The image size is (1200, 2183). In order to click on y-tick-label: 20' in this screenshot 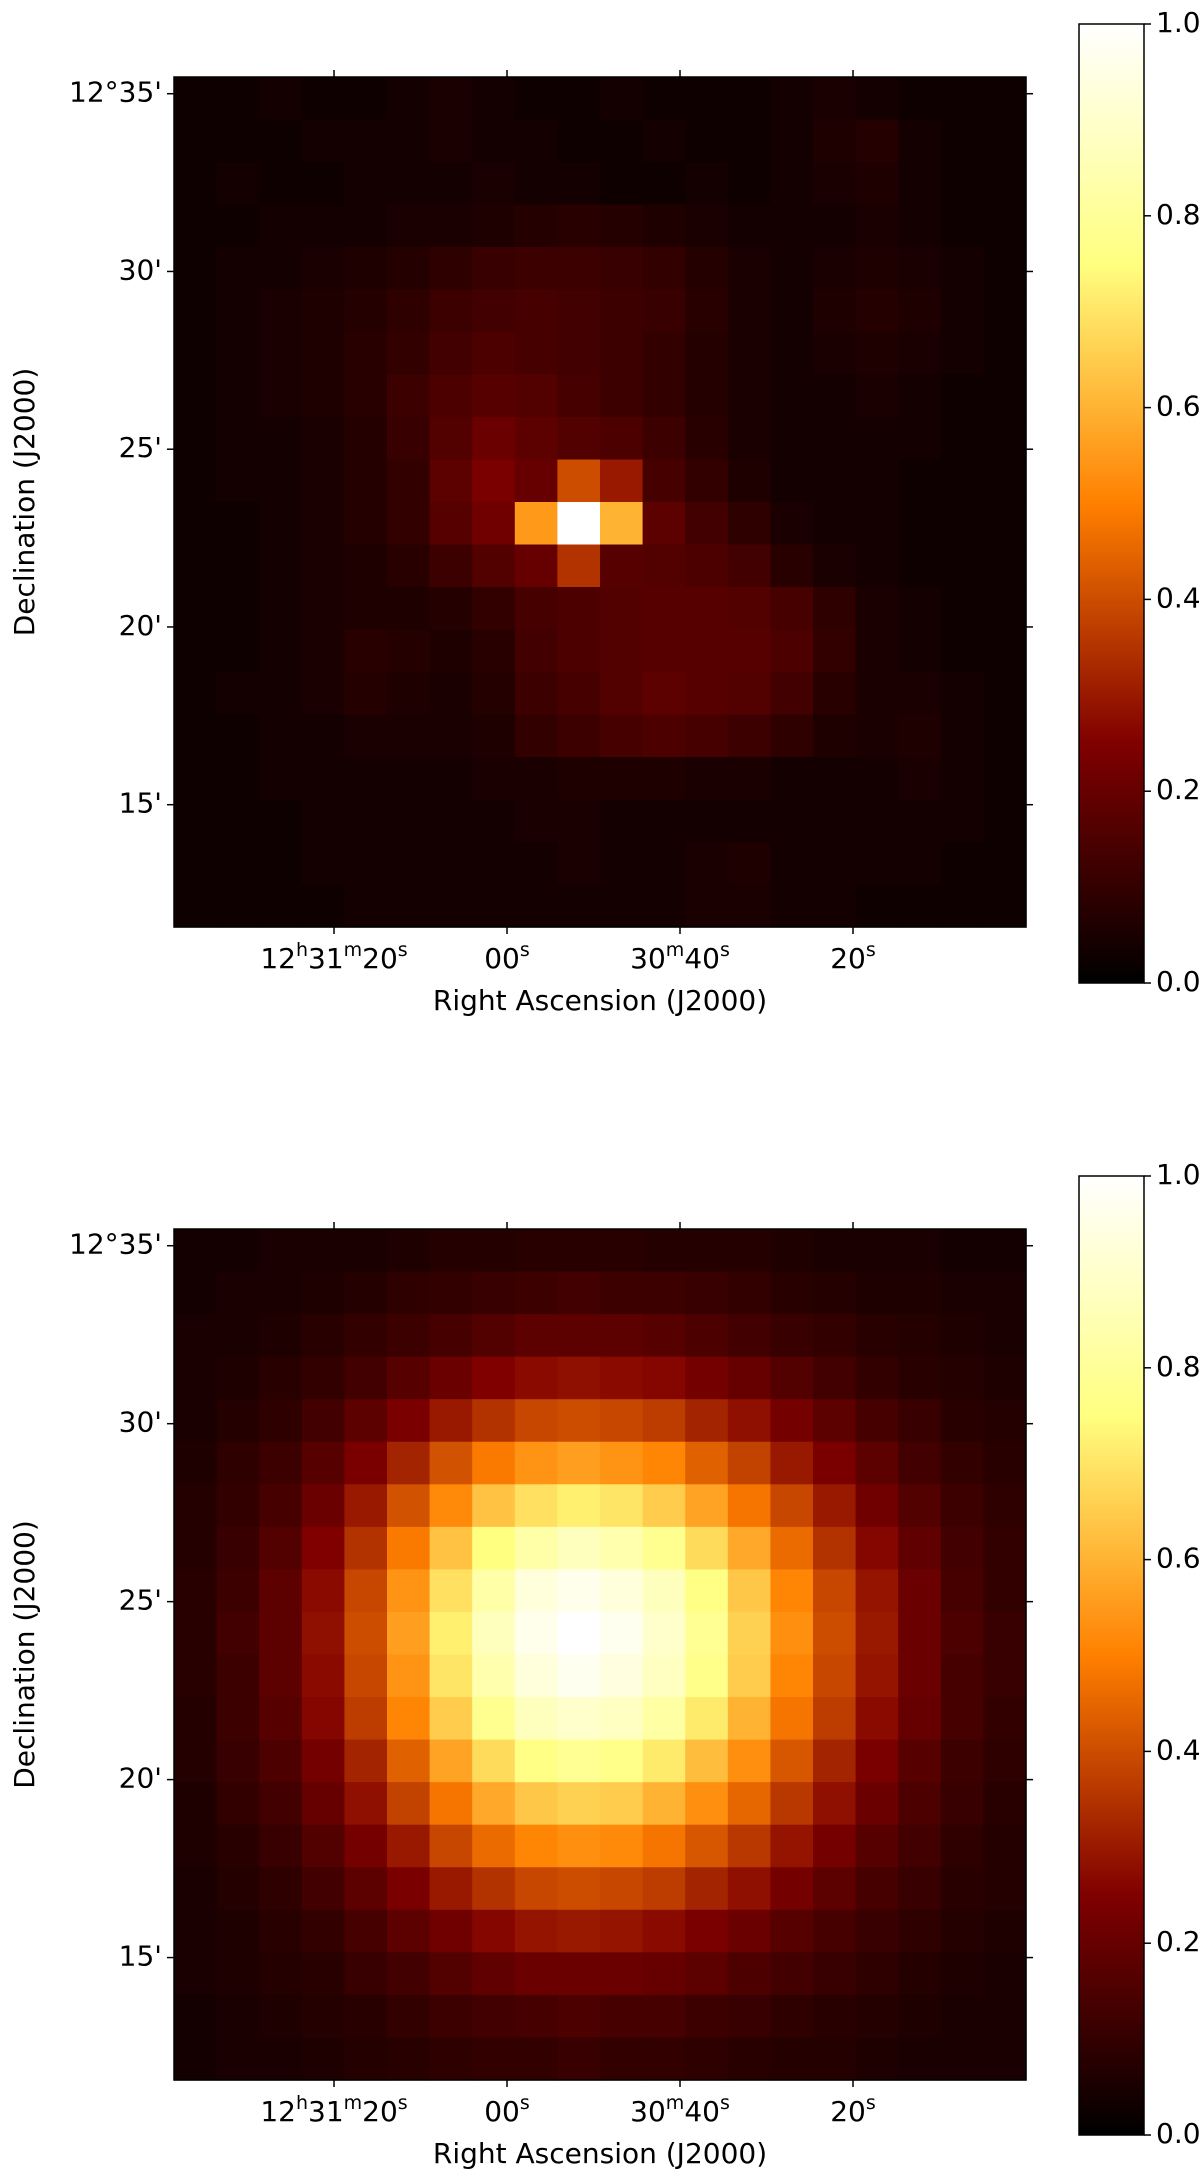, I will do `click(140, 625)`.